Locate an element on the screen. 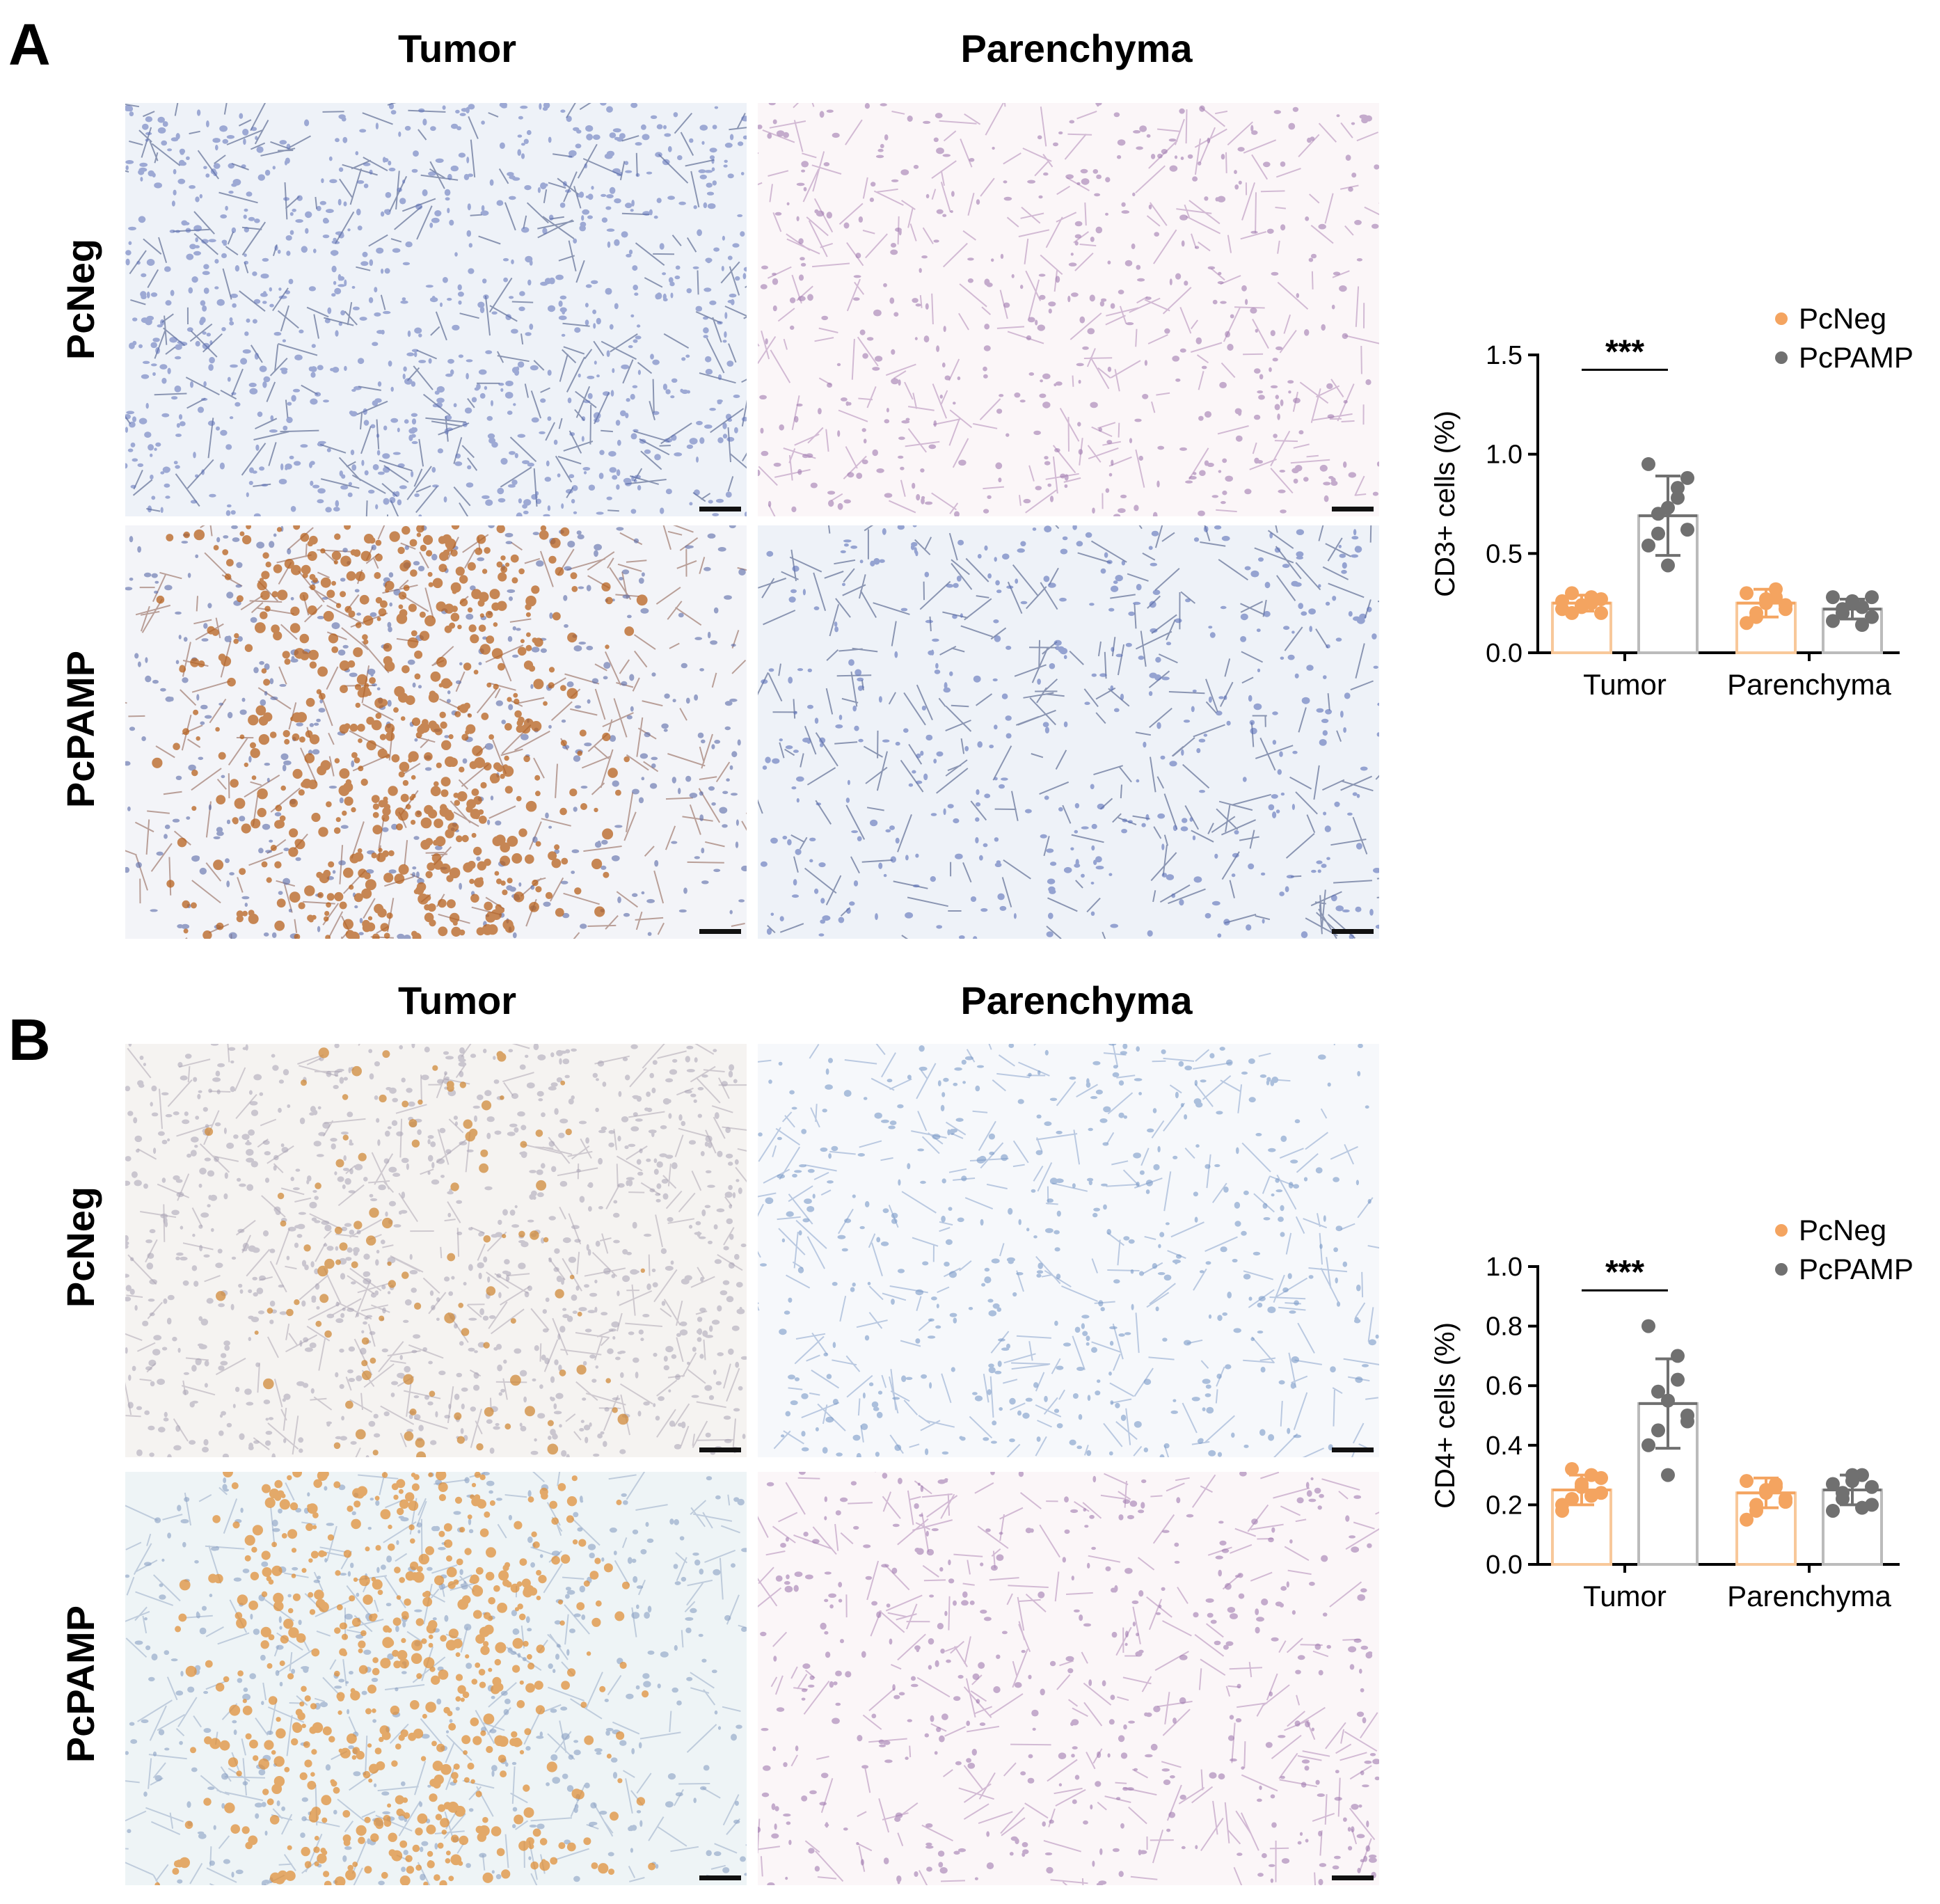  micrograph-pcpamp-tumor-b is located at coordinates (436, 1679).